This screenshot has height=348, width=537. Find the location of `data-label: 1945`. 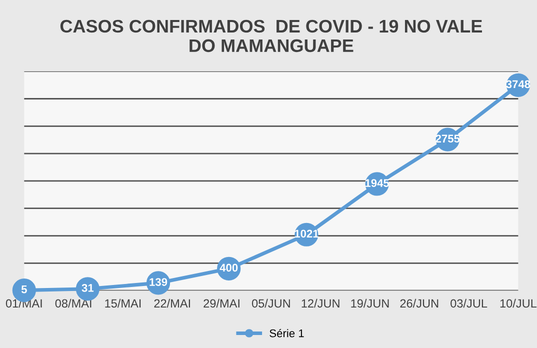

data-label: 1945 is located at coordinates (377, 183).